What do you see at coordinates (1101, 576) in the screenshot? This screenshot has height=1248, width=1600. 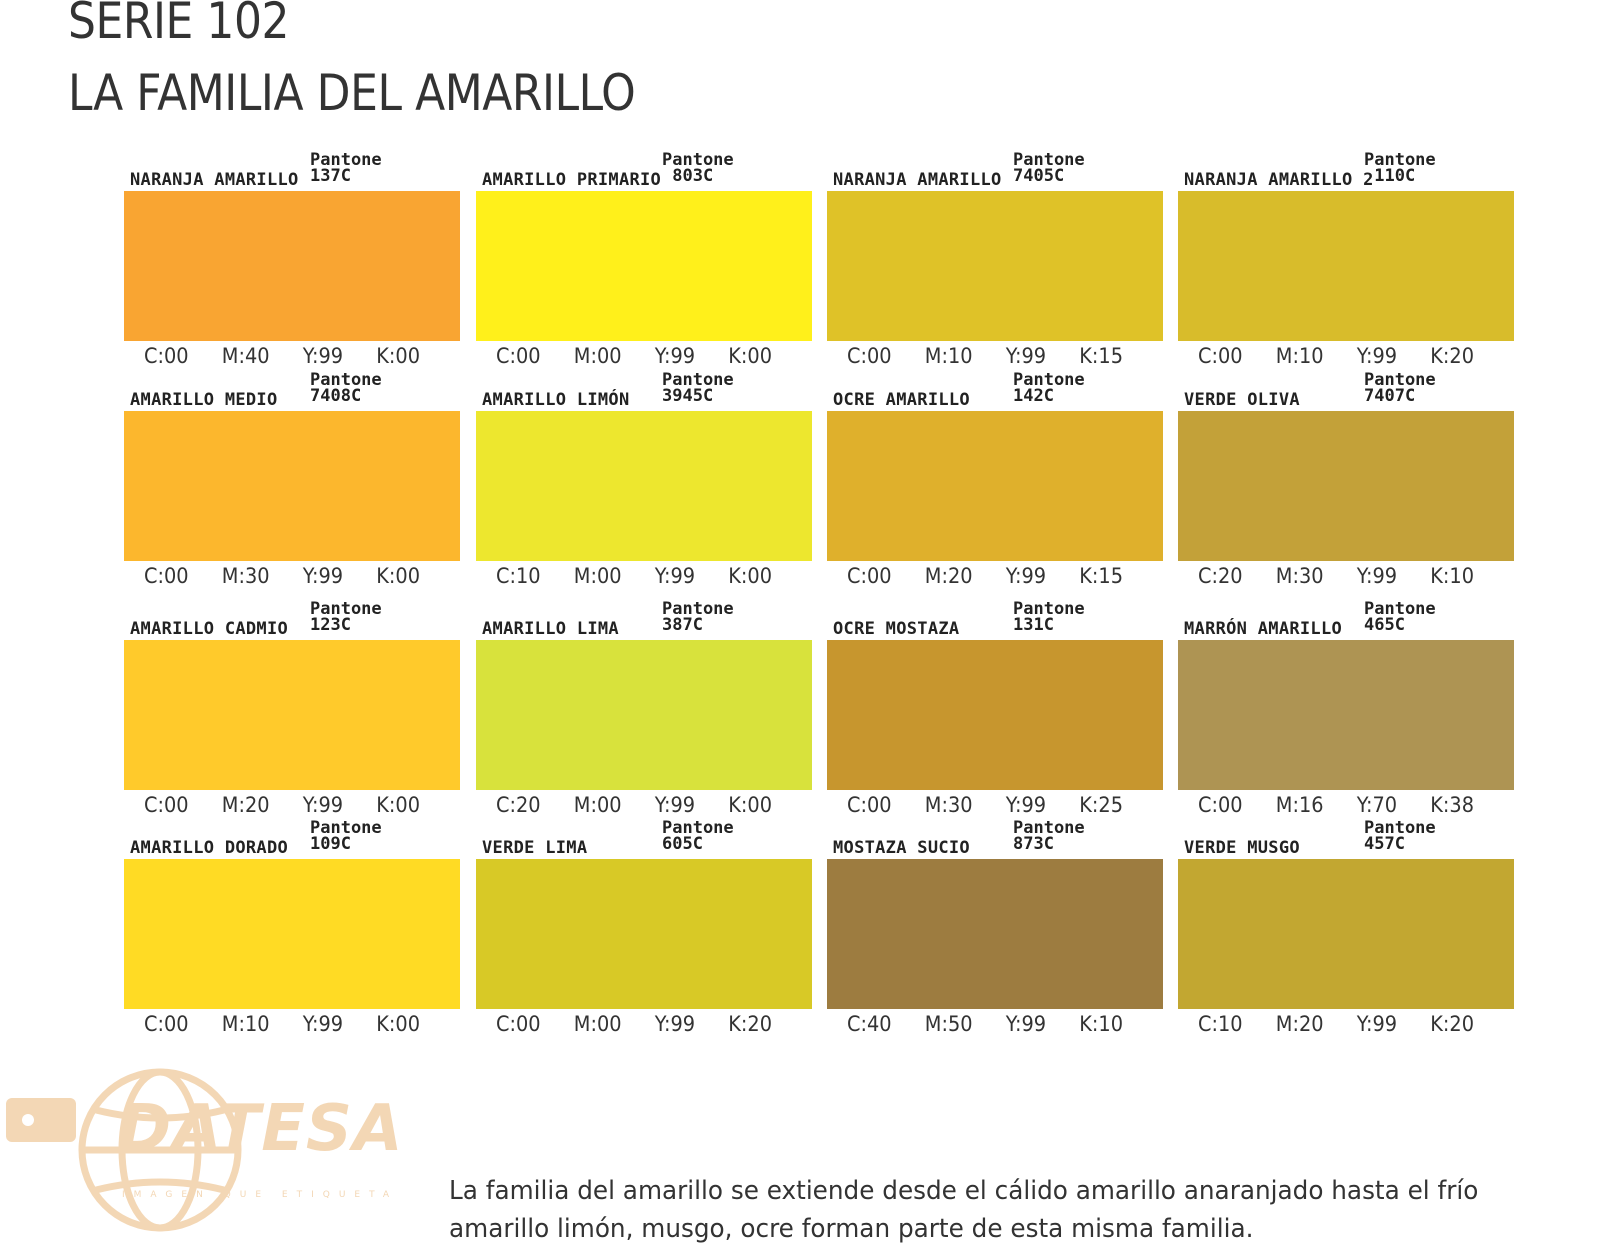 I see `cmyk-k-value: K:15` at bounding box center [1101, 576].